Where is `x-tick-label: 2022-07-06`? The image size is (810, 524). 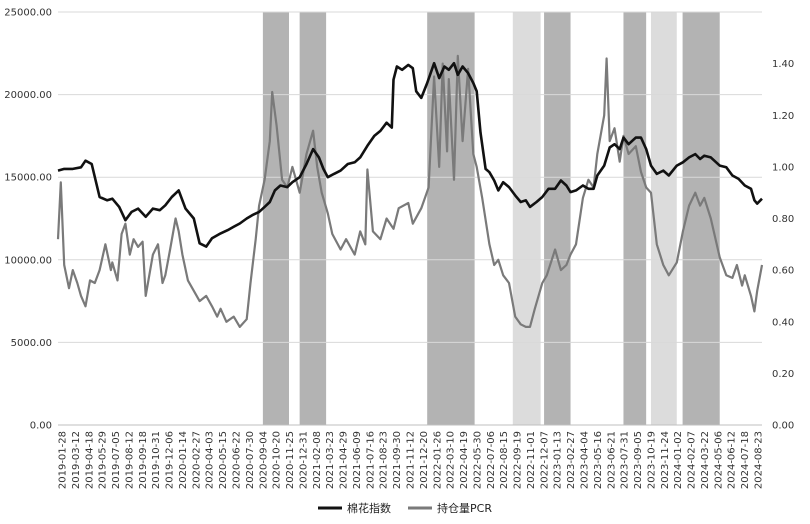
x-tick-label: 2022-07-06 is located at coordinates (491, 460).